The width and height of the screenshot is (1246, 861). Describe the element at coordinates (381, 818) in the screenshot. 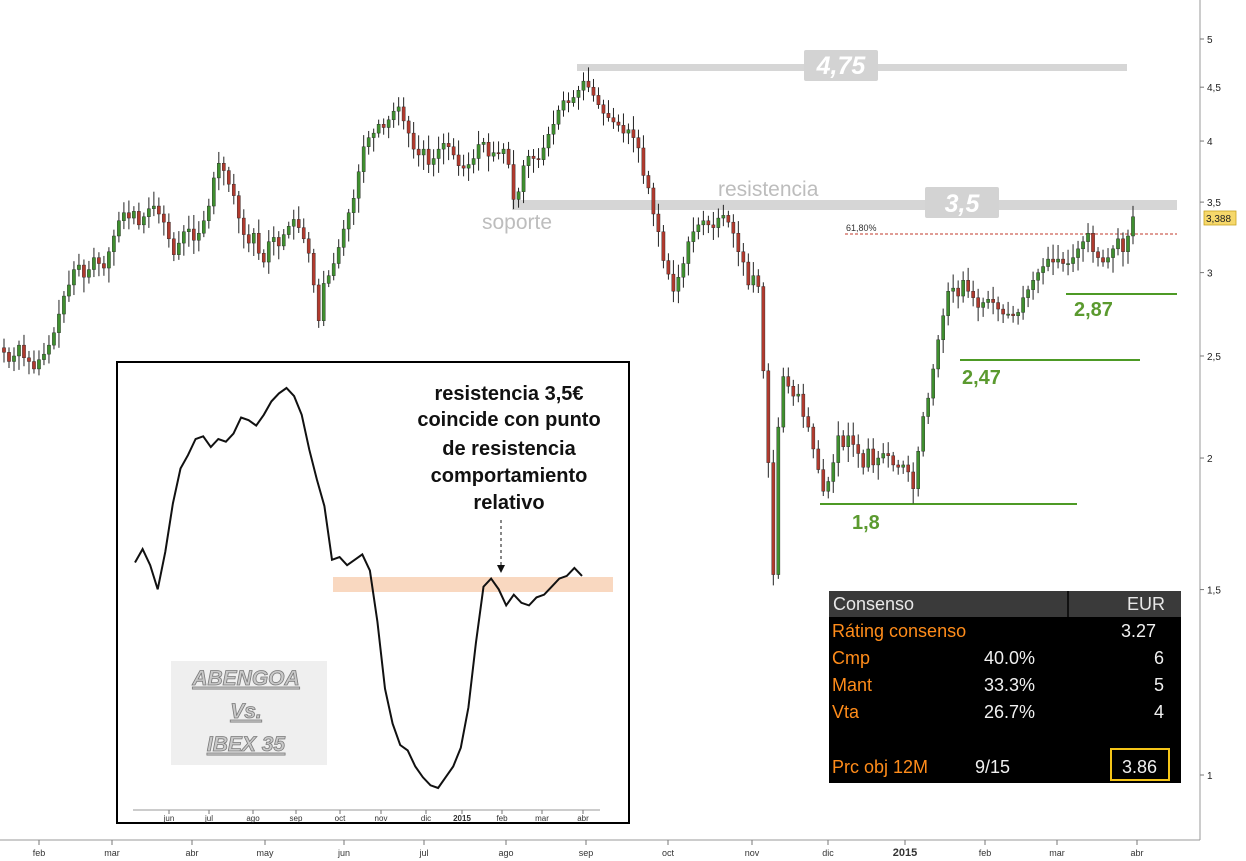

I see `inset-x-tick-label: nov` at that location.